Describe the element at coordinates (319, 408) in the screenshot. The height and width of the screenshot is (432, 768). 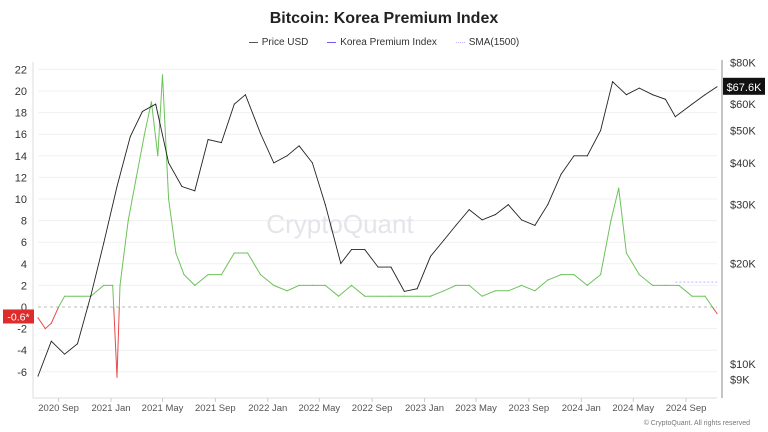
I see `x-axis-tick: 2022 May` at that location.